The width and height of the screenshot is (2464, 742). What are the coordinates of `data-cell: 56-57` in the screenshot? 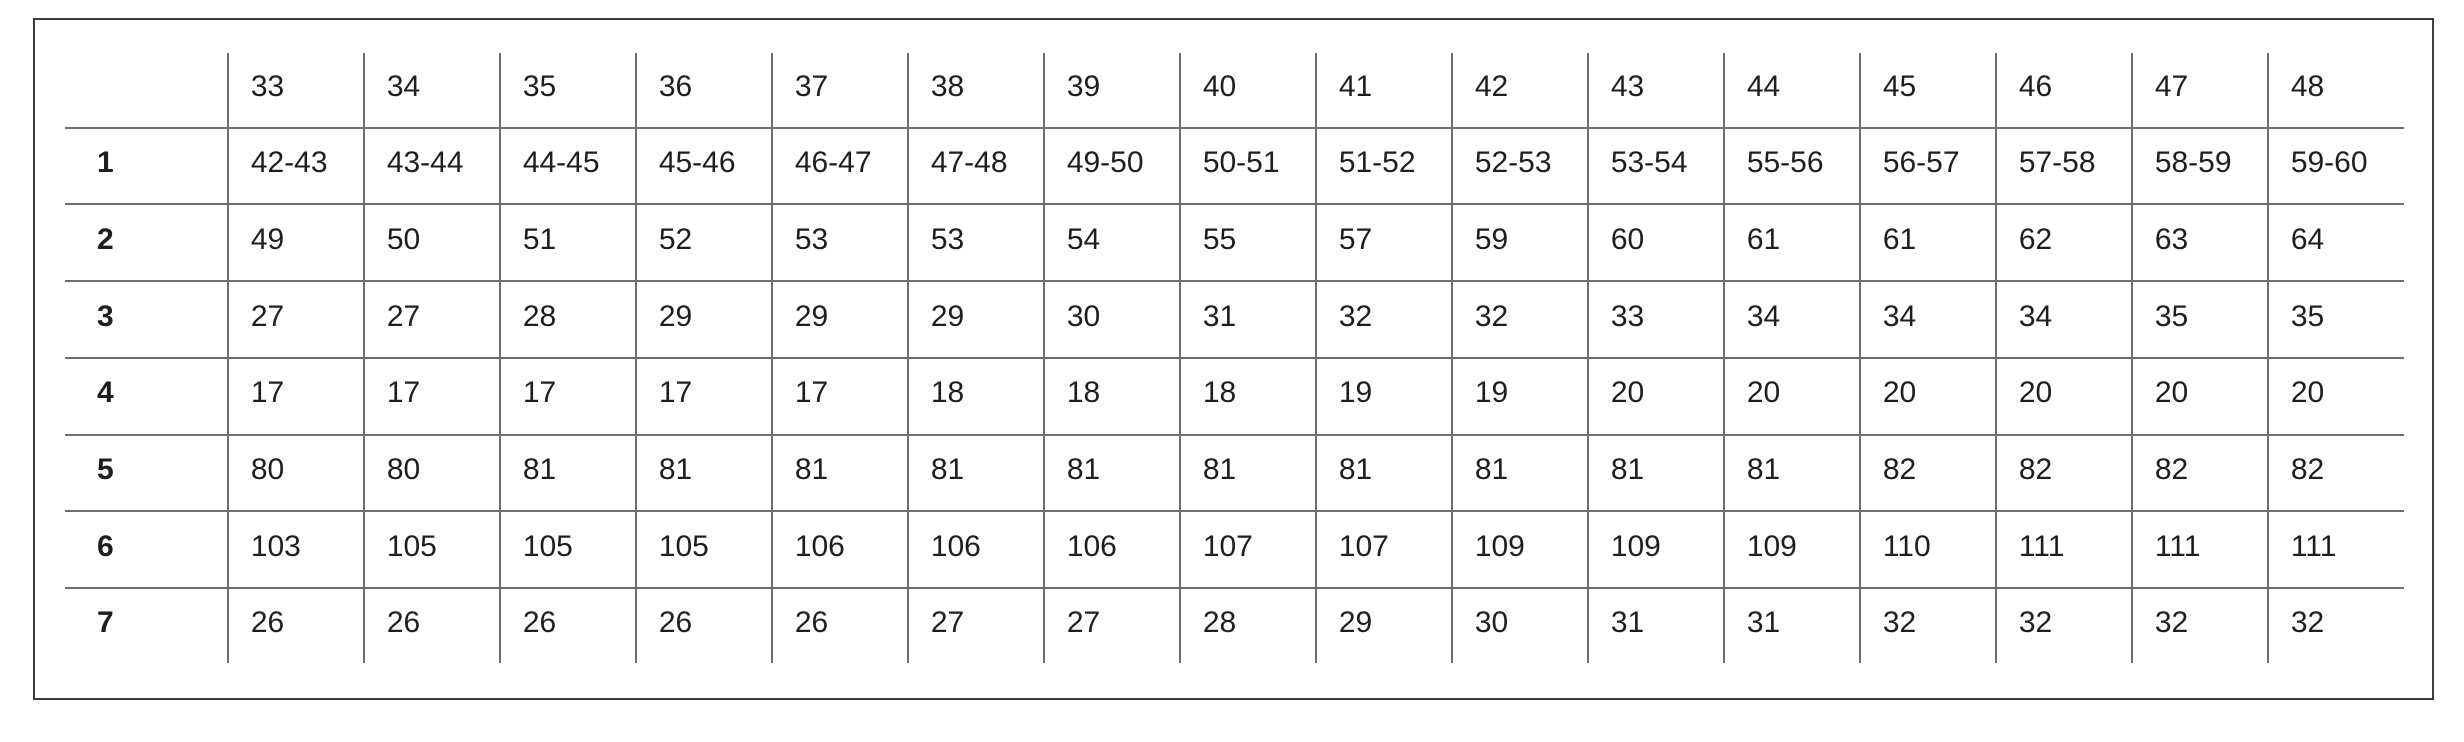 It's located at (1927, 166).